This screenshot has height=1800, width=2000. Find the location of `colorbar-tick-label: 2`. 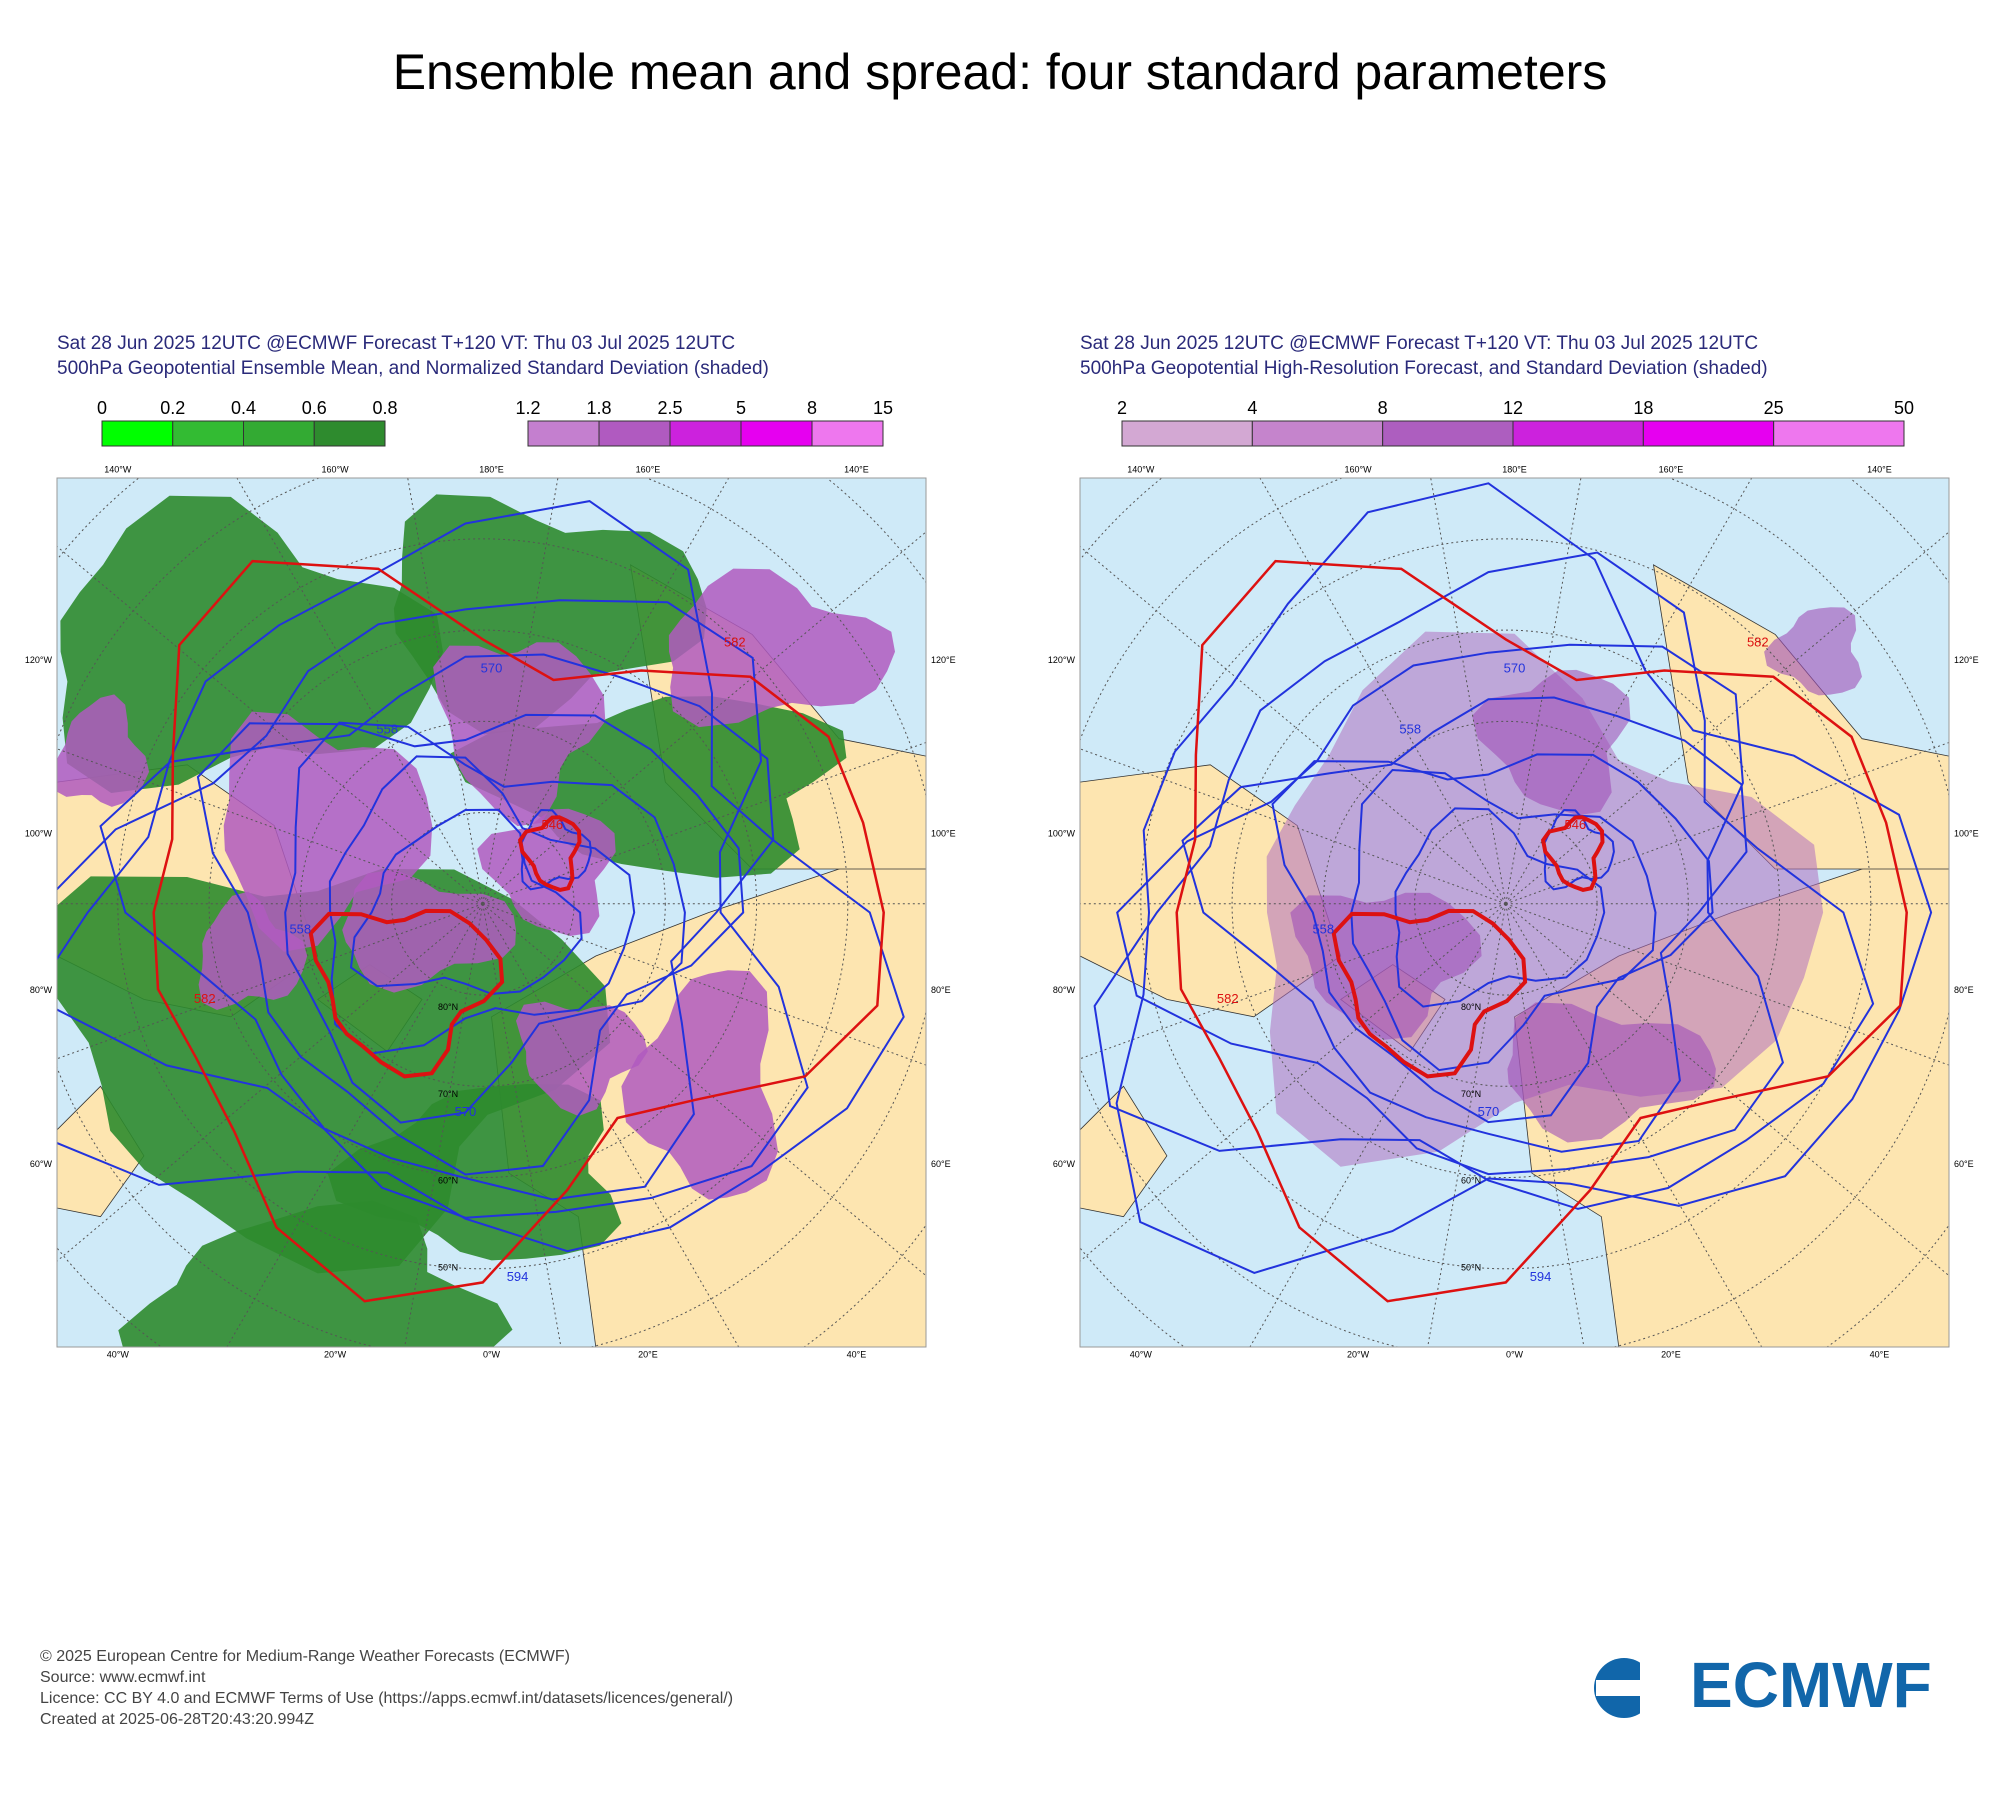

colorbar-tick-label: 2 is located at coordinates (1122, 408).